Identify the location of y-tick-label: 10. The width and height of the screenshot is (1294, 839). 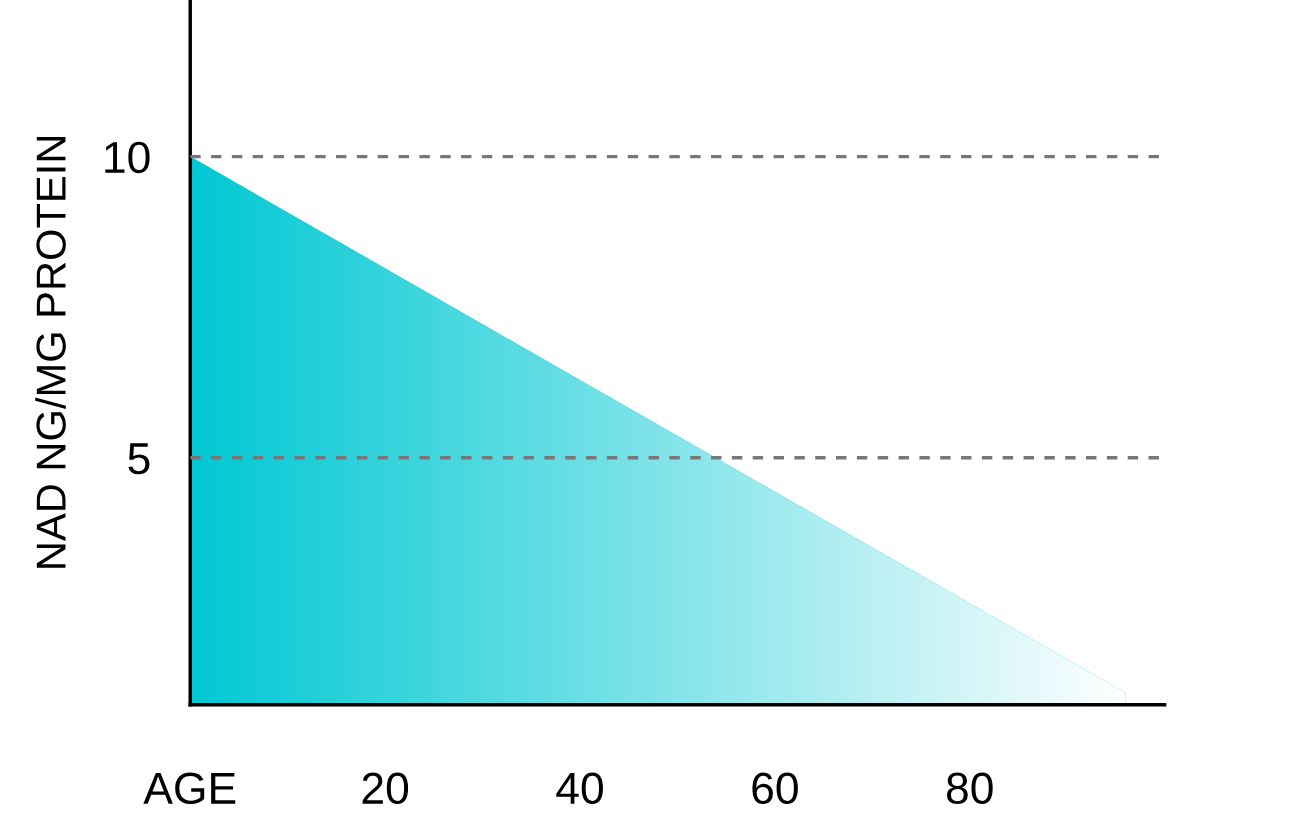
(127, 157).